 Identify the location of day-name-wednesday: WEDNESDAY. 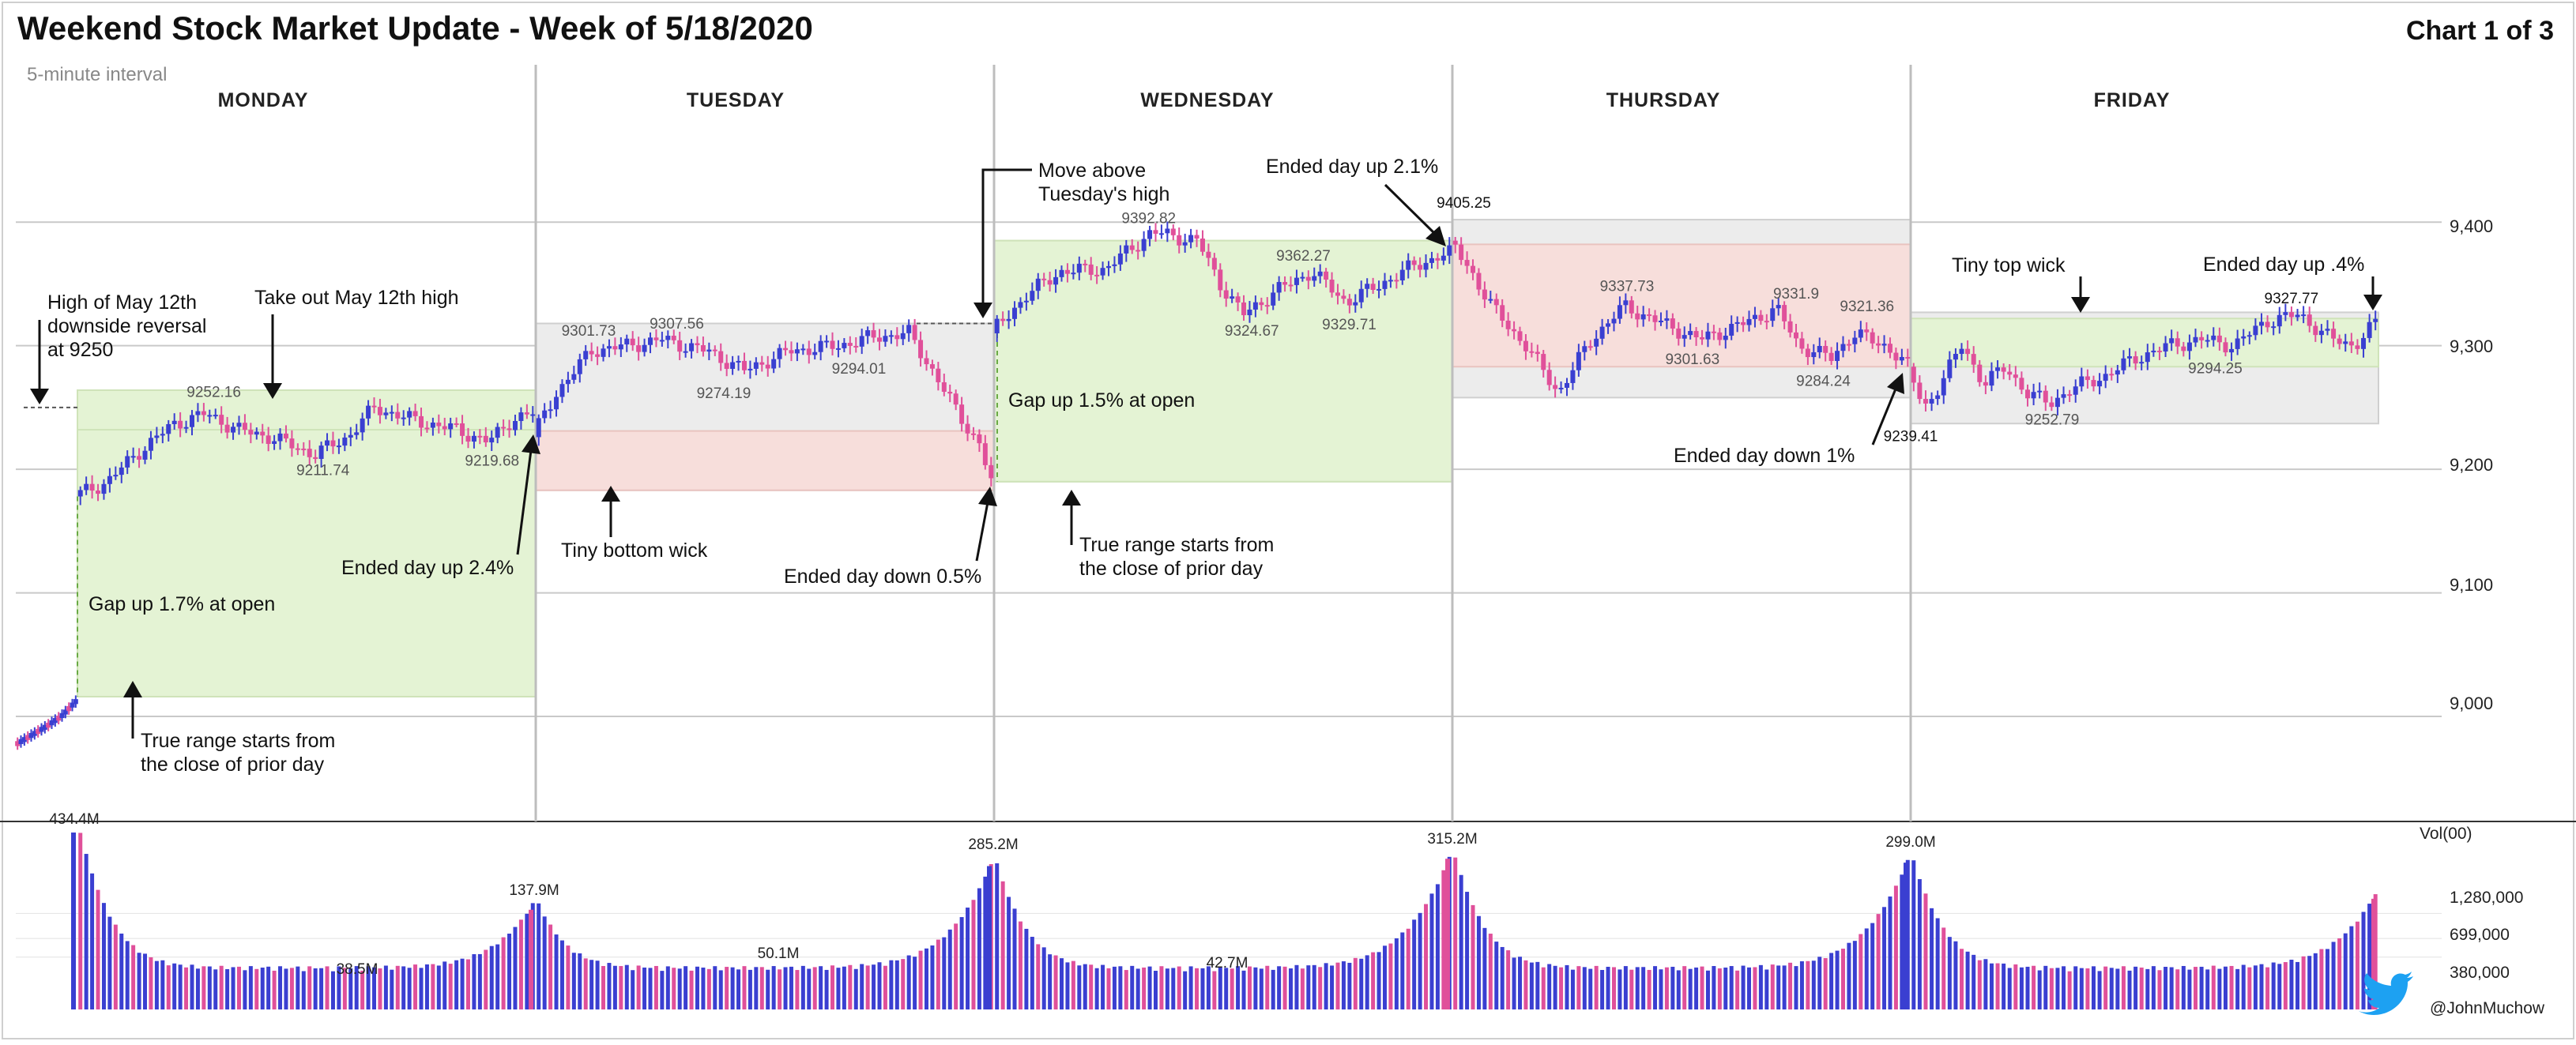
(1207, 100).